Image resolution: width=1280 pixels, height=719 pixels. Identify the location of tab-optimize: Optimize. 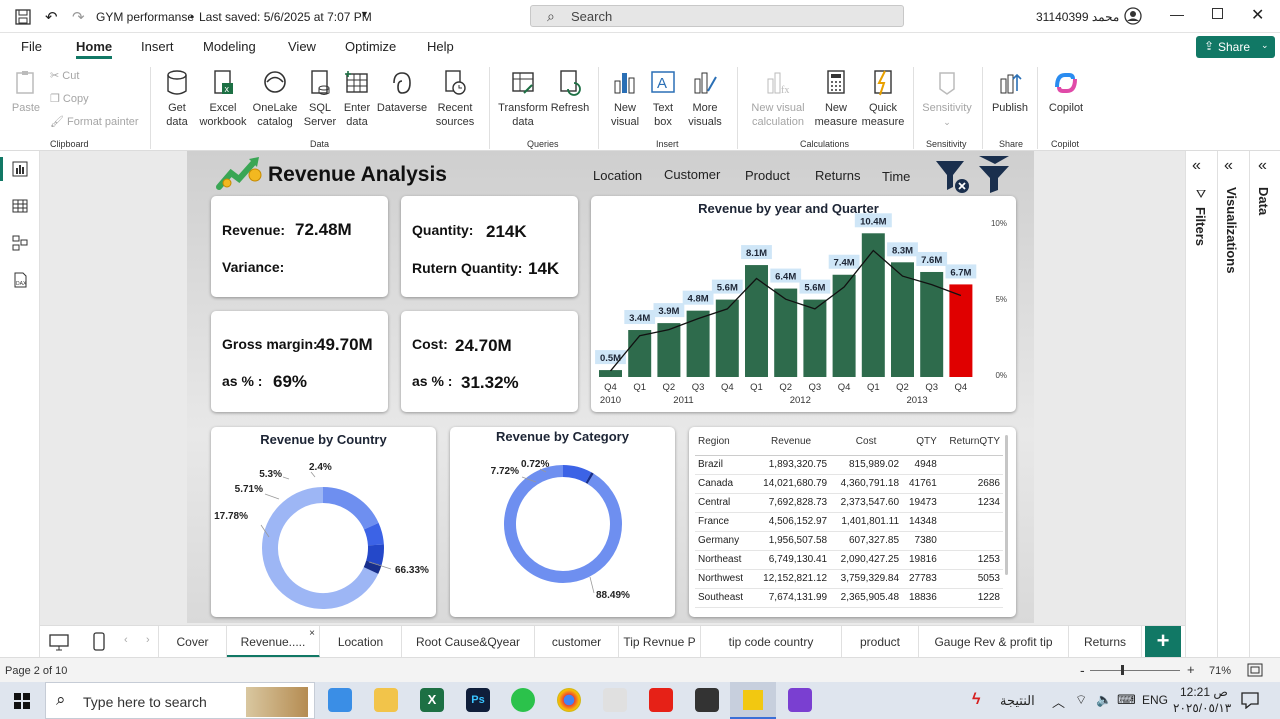
(371, 46).